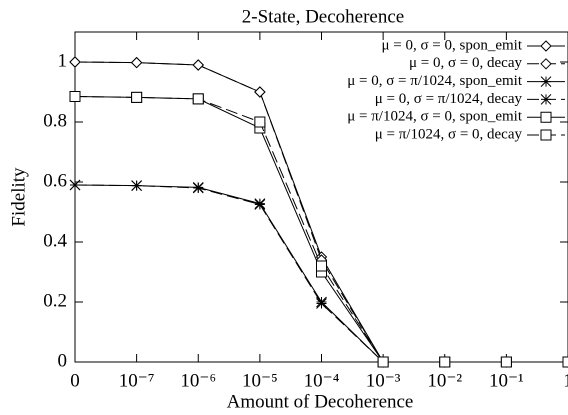 The height and width of the screenshot is (415, 568). Describe the element at coordinates (63, 360) in the screenshot. I see `y-tick-label: 0` at that location.